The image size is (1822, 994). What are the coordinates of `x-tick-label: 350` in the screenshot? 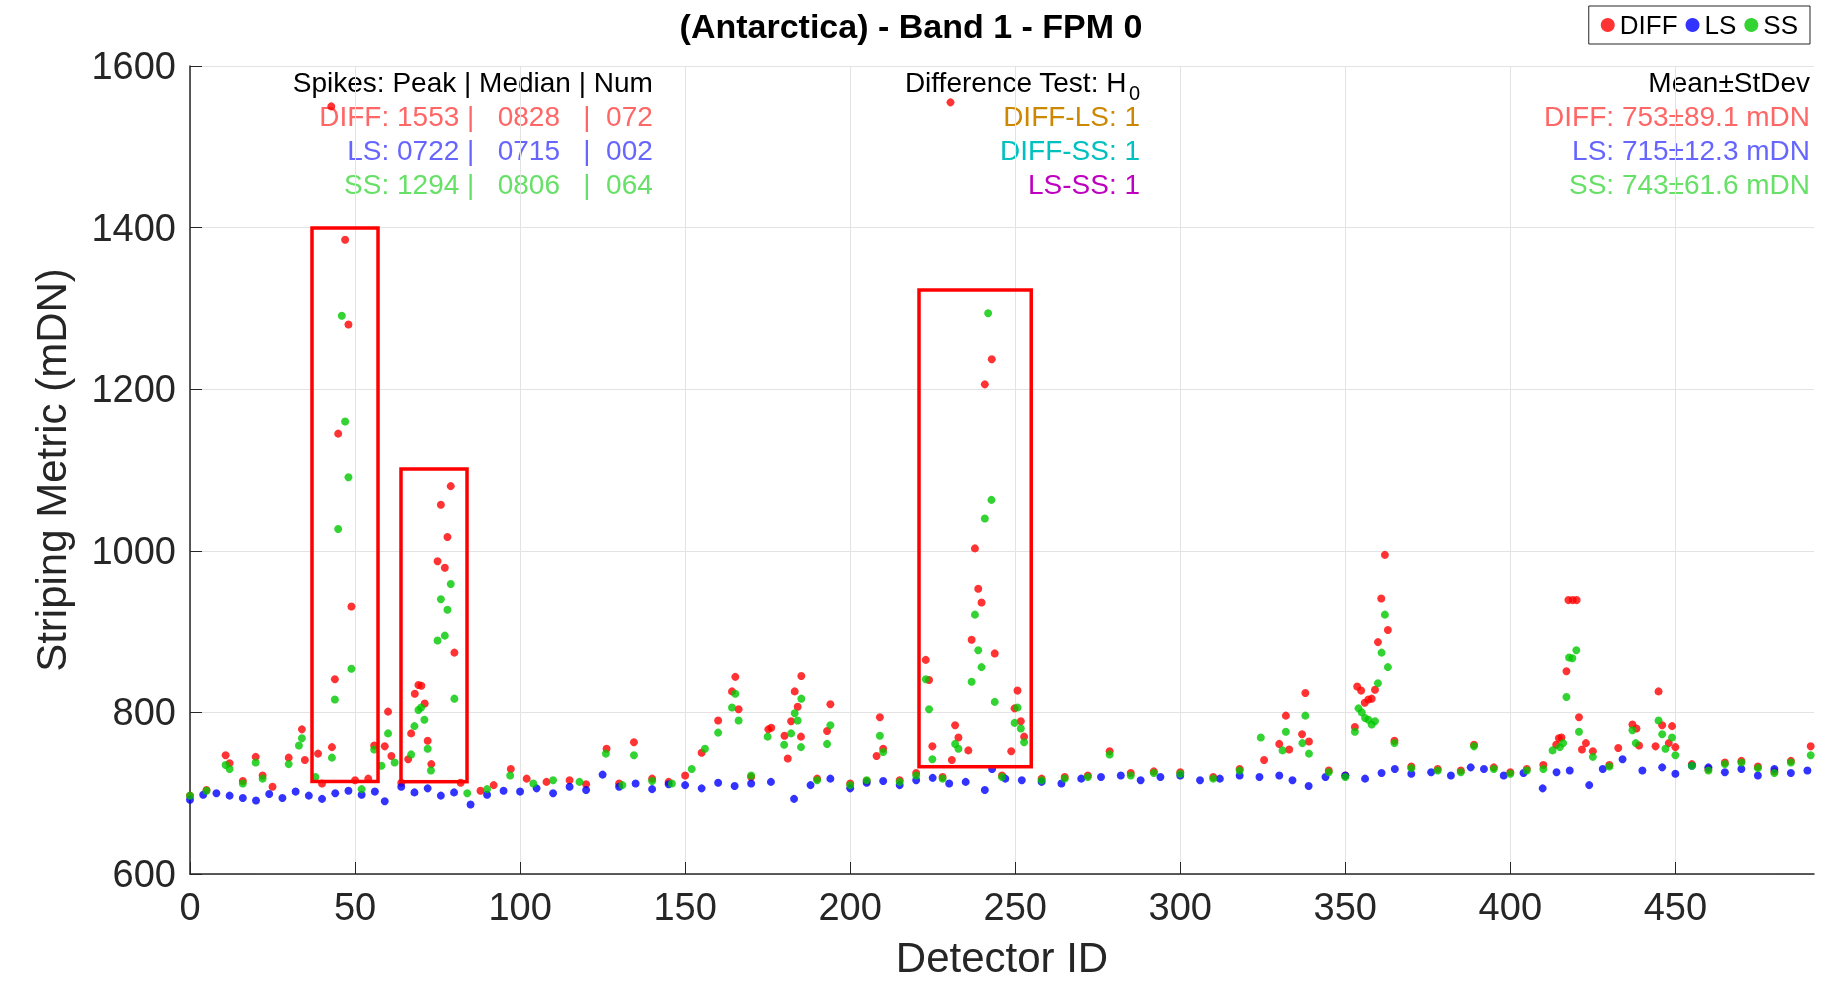 It's located at (1345, 907).